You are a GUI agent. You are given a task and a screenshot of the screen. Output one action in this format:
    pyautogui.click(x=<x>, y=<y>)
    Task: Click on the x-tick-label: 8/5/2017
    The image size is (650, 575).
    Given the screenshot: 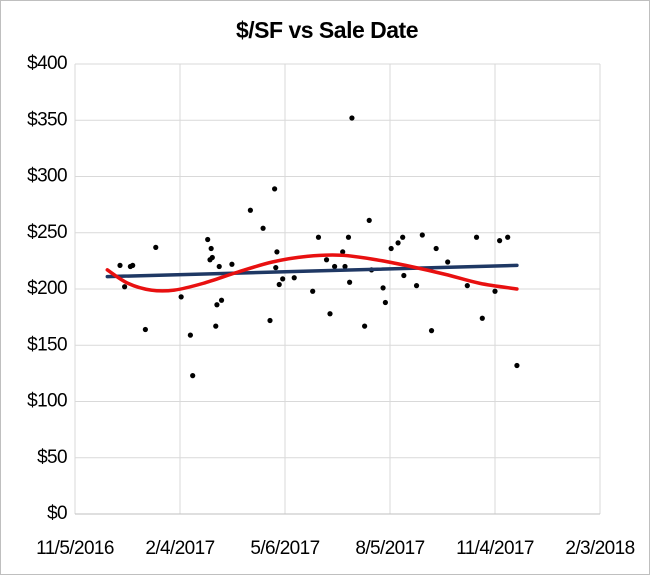 What is the action you would take?
    pyautogui.click(x=389, y=548)
    